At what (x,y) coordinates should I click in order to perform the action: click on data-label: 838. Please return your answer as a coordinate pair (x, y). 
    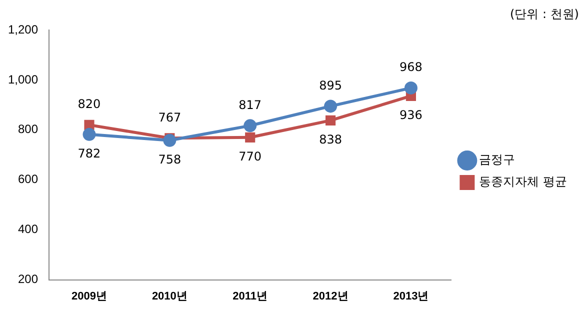
    Looking at the image, I should click on (330, 139).